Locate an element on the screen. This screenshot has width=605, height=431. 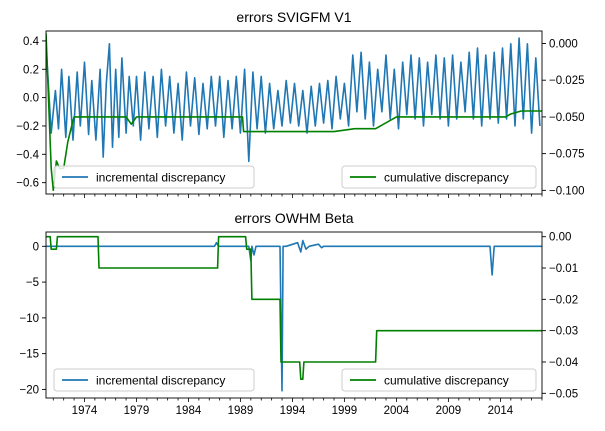
chart-title: errors OWHM Beta is located at coordinates (293, 218).